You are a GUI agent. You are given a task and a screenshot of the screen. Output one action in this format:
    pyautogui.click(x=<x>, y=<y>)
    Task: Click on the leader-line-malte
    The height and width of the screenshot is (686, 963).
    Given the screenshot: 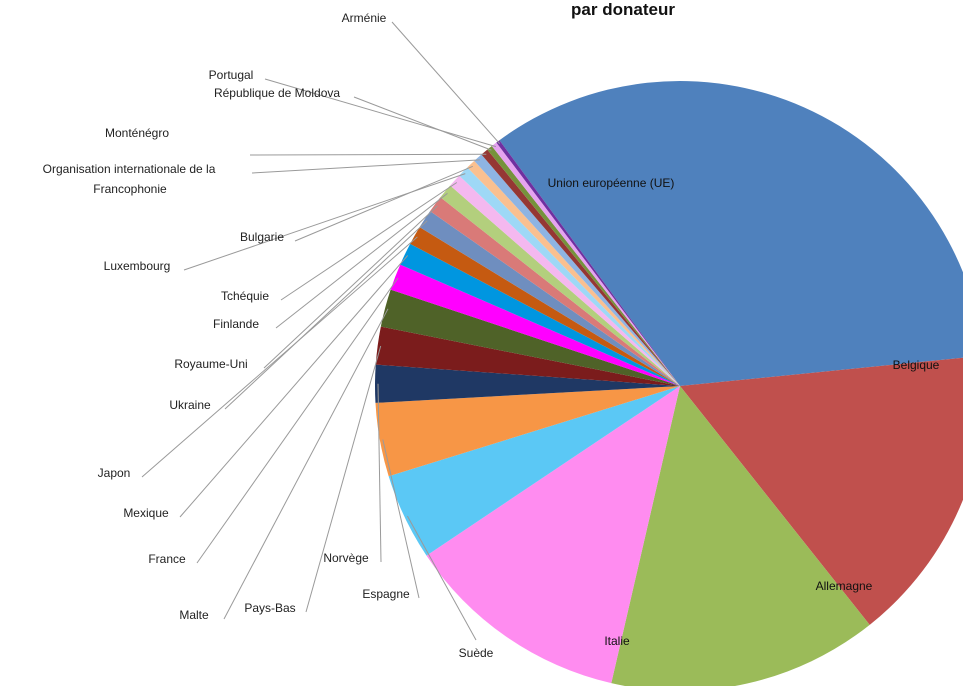 What is the action you would take?
    pyautogui.click(x=306, y=464)
    